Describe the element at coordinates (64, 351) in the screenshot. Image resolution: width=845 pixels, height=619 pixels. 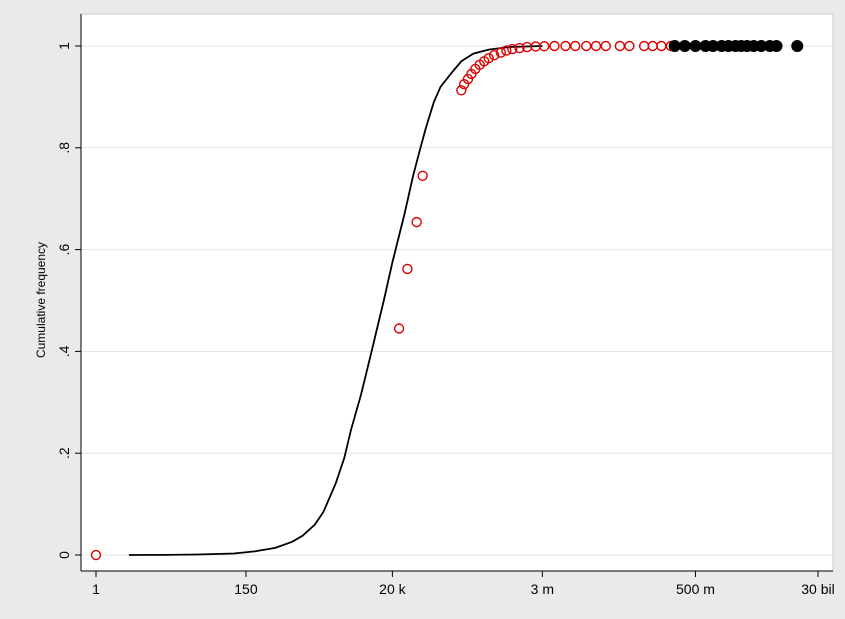
I see `y-tick-label: .4` at that location.